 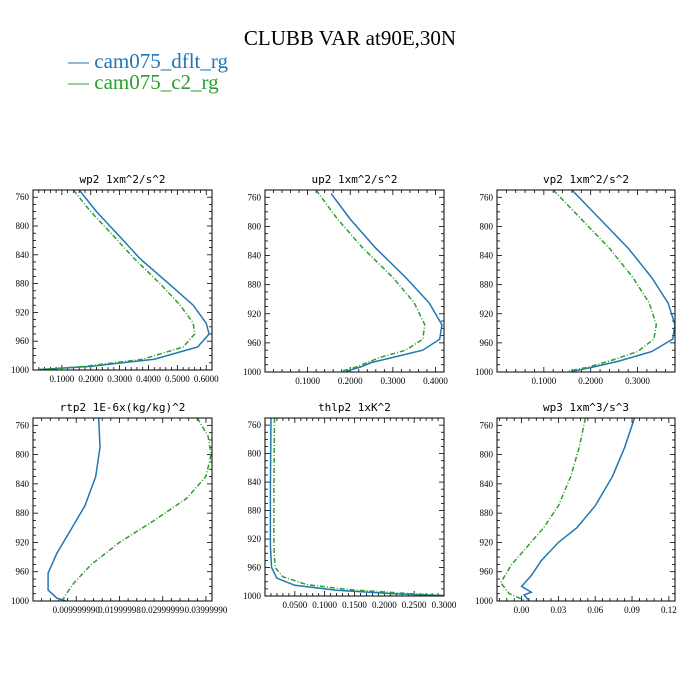 I want to click on x-tick-label: 0.2500, so click(x=414, y=605).